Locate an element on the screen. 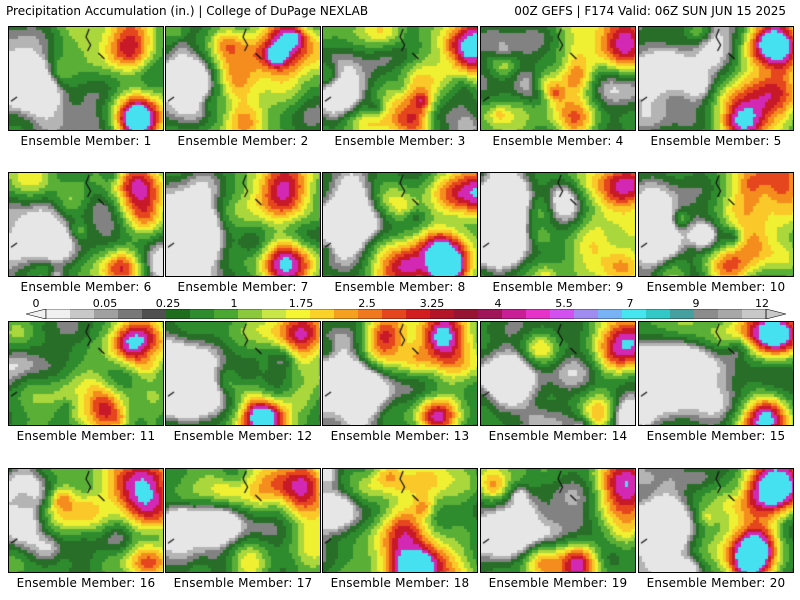 The width and height of the screenshot is (800, 600). colorbar-low-arrow is located at coordinates (36, 314).